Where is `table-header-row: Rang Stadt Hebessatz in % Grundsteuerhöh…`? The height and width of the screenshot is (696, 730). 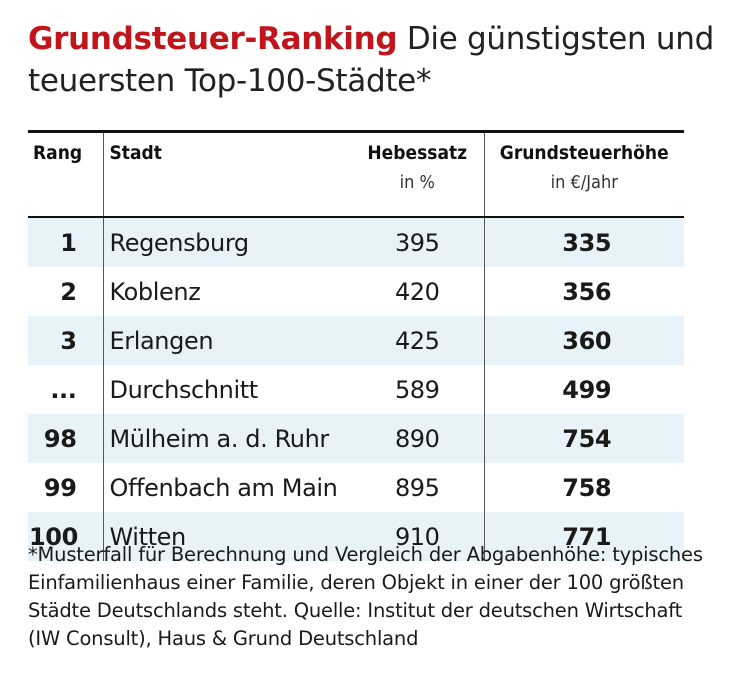
table-header-row: Rang Stadt Hebessatz in % Grundsteuerhöh… is located at coordinates (356, 174).